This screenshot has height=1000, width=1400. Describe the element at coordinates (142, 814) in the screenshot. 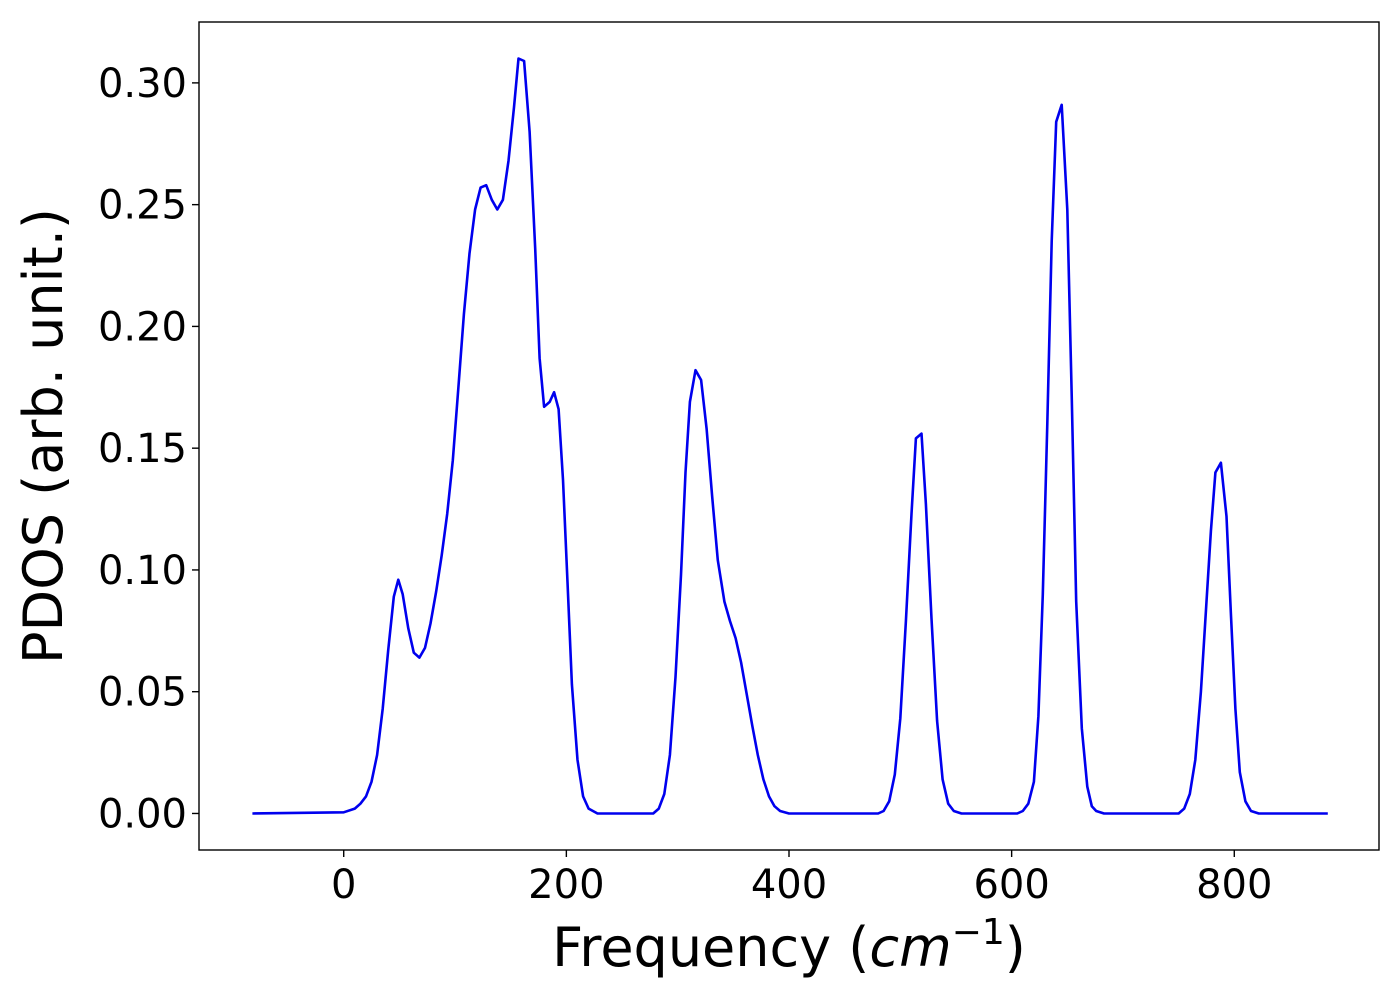

I see `y-tick-label: 0.00` at that location.